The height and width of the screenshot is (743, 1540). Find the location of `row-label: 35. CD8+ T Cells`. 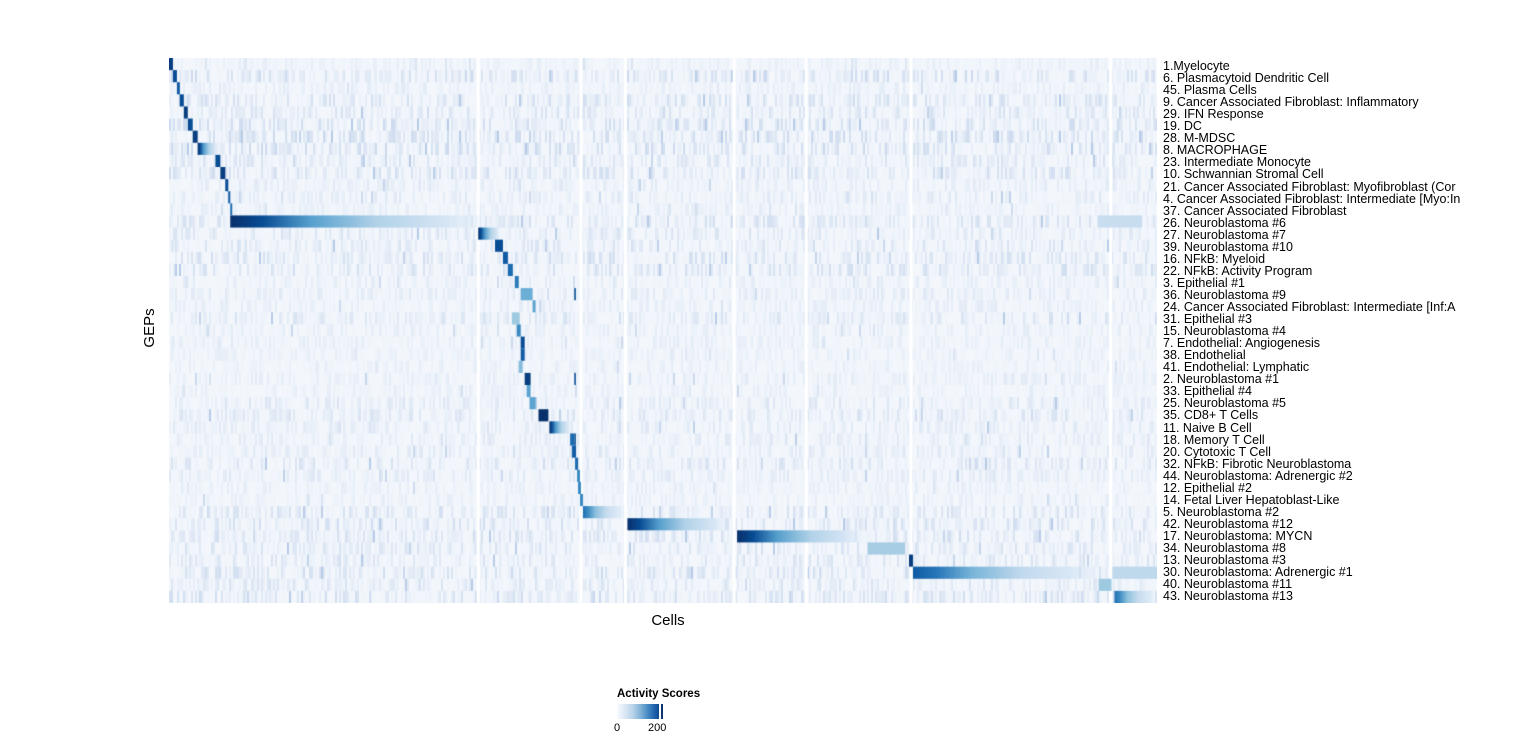

row-label: 35. CD8+ T Cells is located at coordinates (1211, 415).